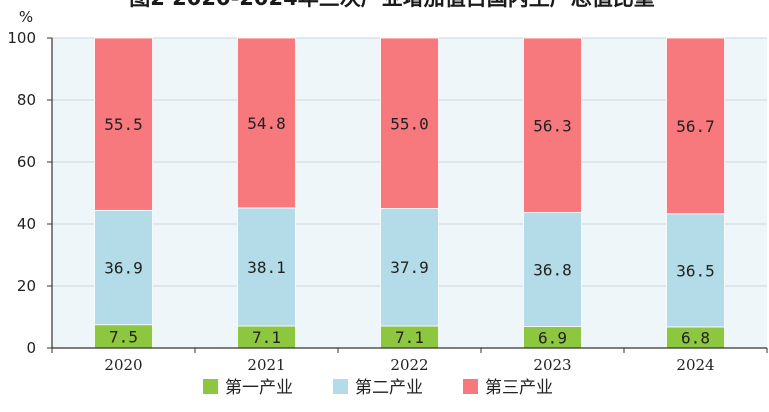 The image size is (769, 412). I want to click on data-label: 56.3, so click(552, 125).